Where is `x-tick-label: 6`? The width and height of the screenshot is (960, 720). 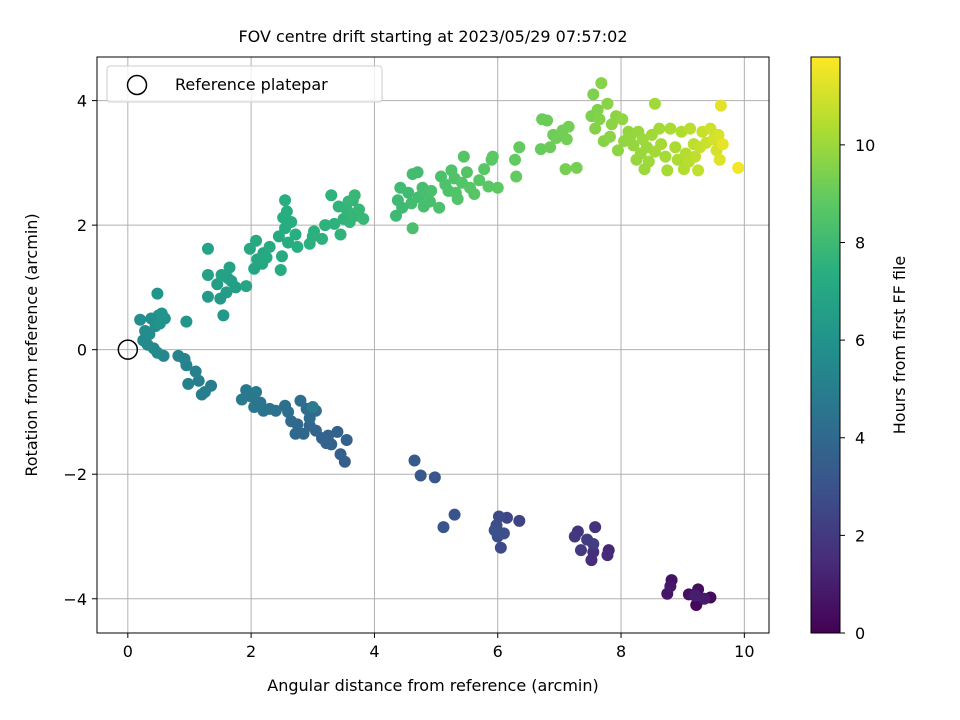
x-tick-label: 6 is located at coordinates (498, 651).